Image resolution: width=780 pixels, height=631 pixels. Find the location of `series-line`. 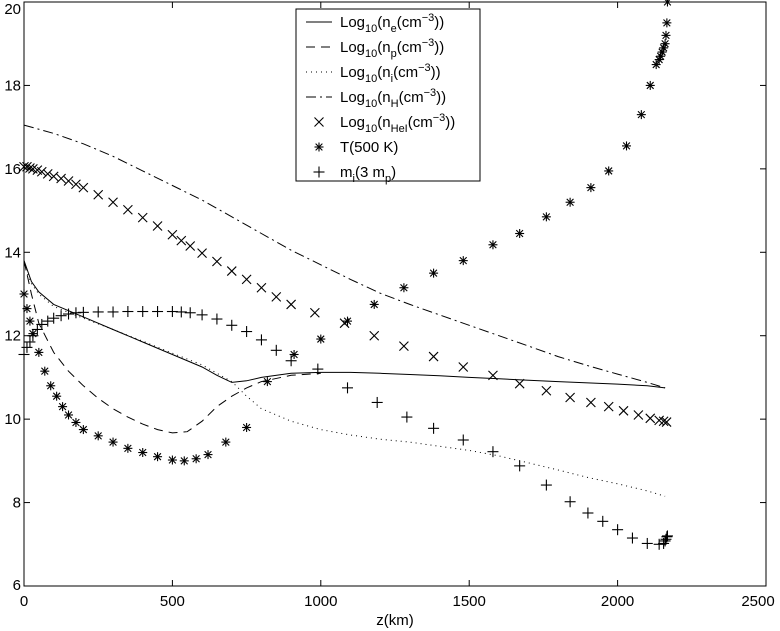

series-line is located at coordinates (172, 347).